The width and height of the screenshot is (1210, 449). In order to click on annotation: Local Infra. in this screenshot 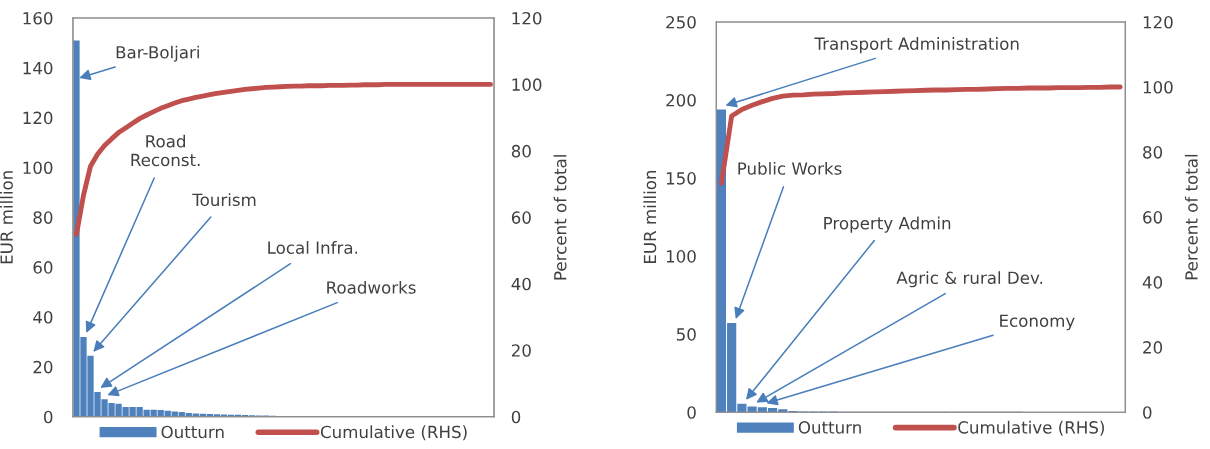, I will do `click(313, 247)`.